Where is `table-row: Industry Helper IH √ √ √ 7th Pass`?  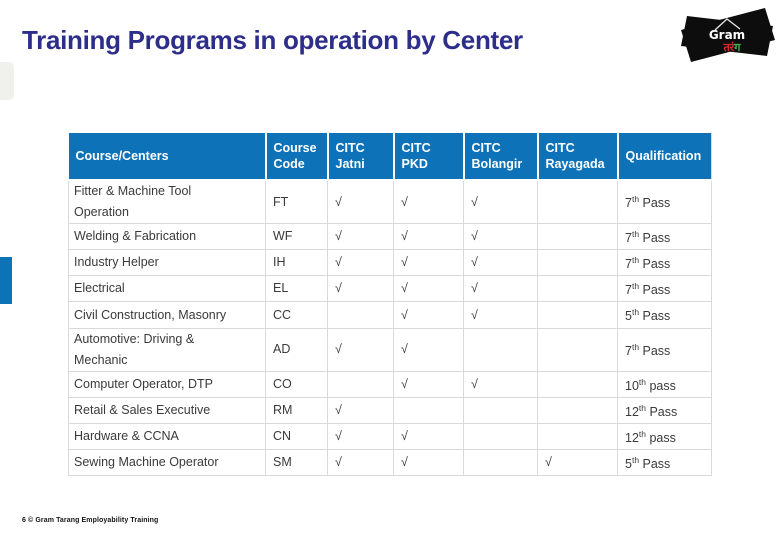 table-row: Industry Helper IH √ √ √ 7th Pass is located at coordinates (390, 263).